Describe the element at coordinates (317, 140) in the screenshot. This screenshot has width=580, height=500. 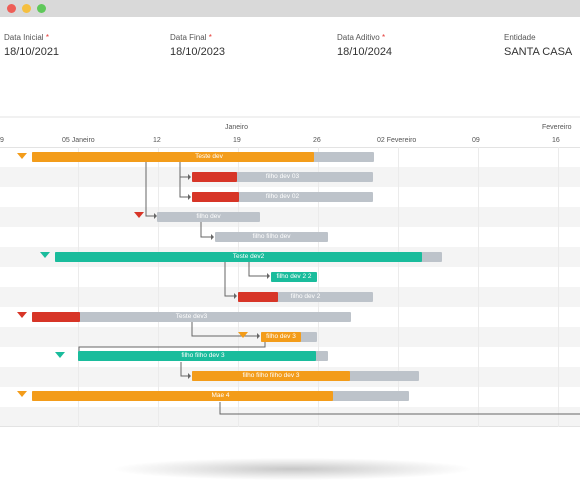
I see `day-label: 26` at that location.